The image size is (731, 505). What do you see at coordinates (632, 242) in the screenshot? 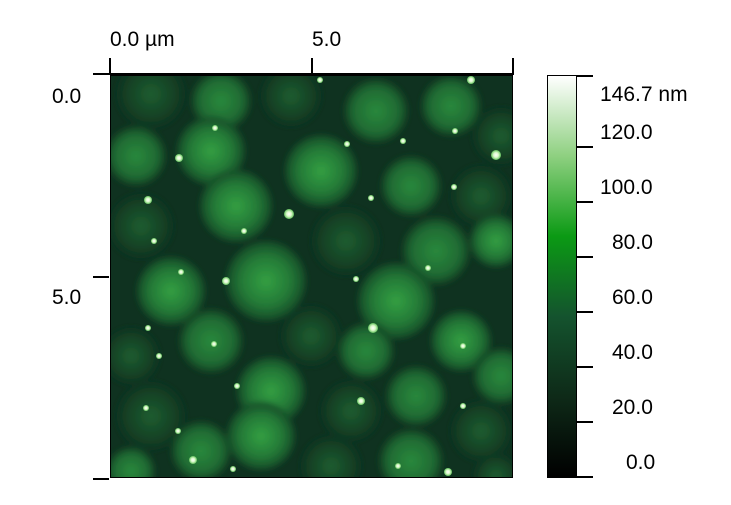
I see `colorbar-label-80: 80.0` at bounding box center [632, 242].